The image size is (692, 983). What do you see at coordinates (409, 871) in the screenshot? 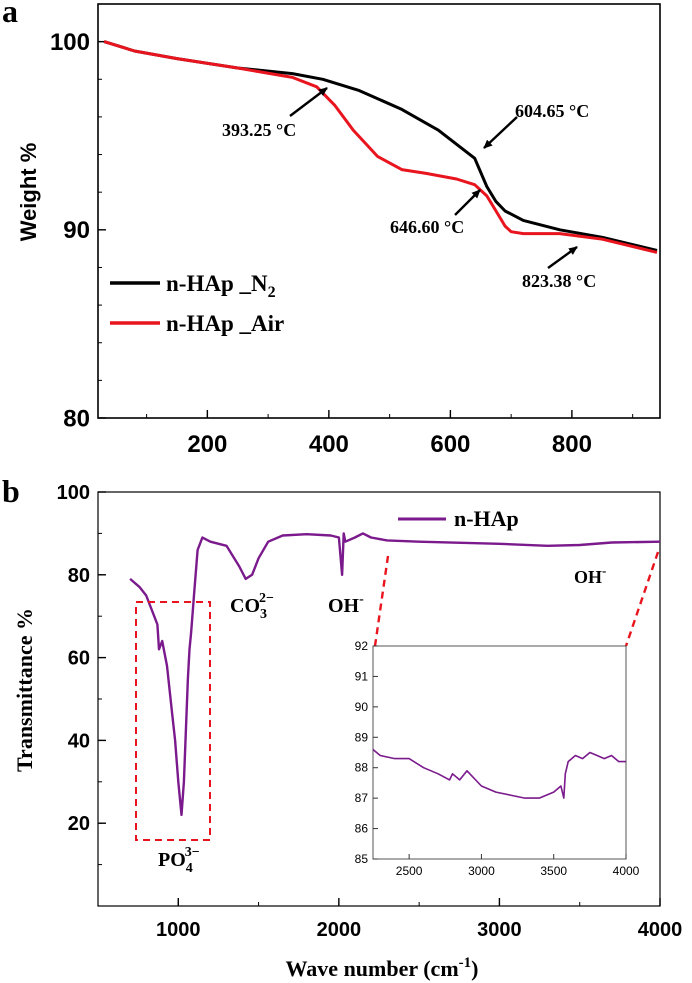
I see `inset-x-tick-label: 2500` at bounding box center [409, 871].